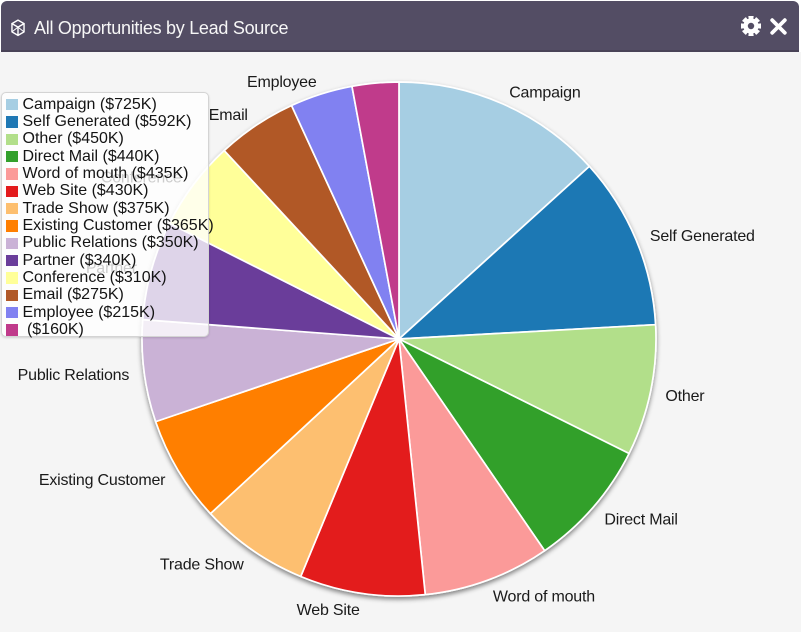 The height and width of the screenshot is (632, 801). Describe the element at coordinates (202, 564) in the screenshot. I see `svg-text: Trade Show` at that location.